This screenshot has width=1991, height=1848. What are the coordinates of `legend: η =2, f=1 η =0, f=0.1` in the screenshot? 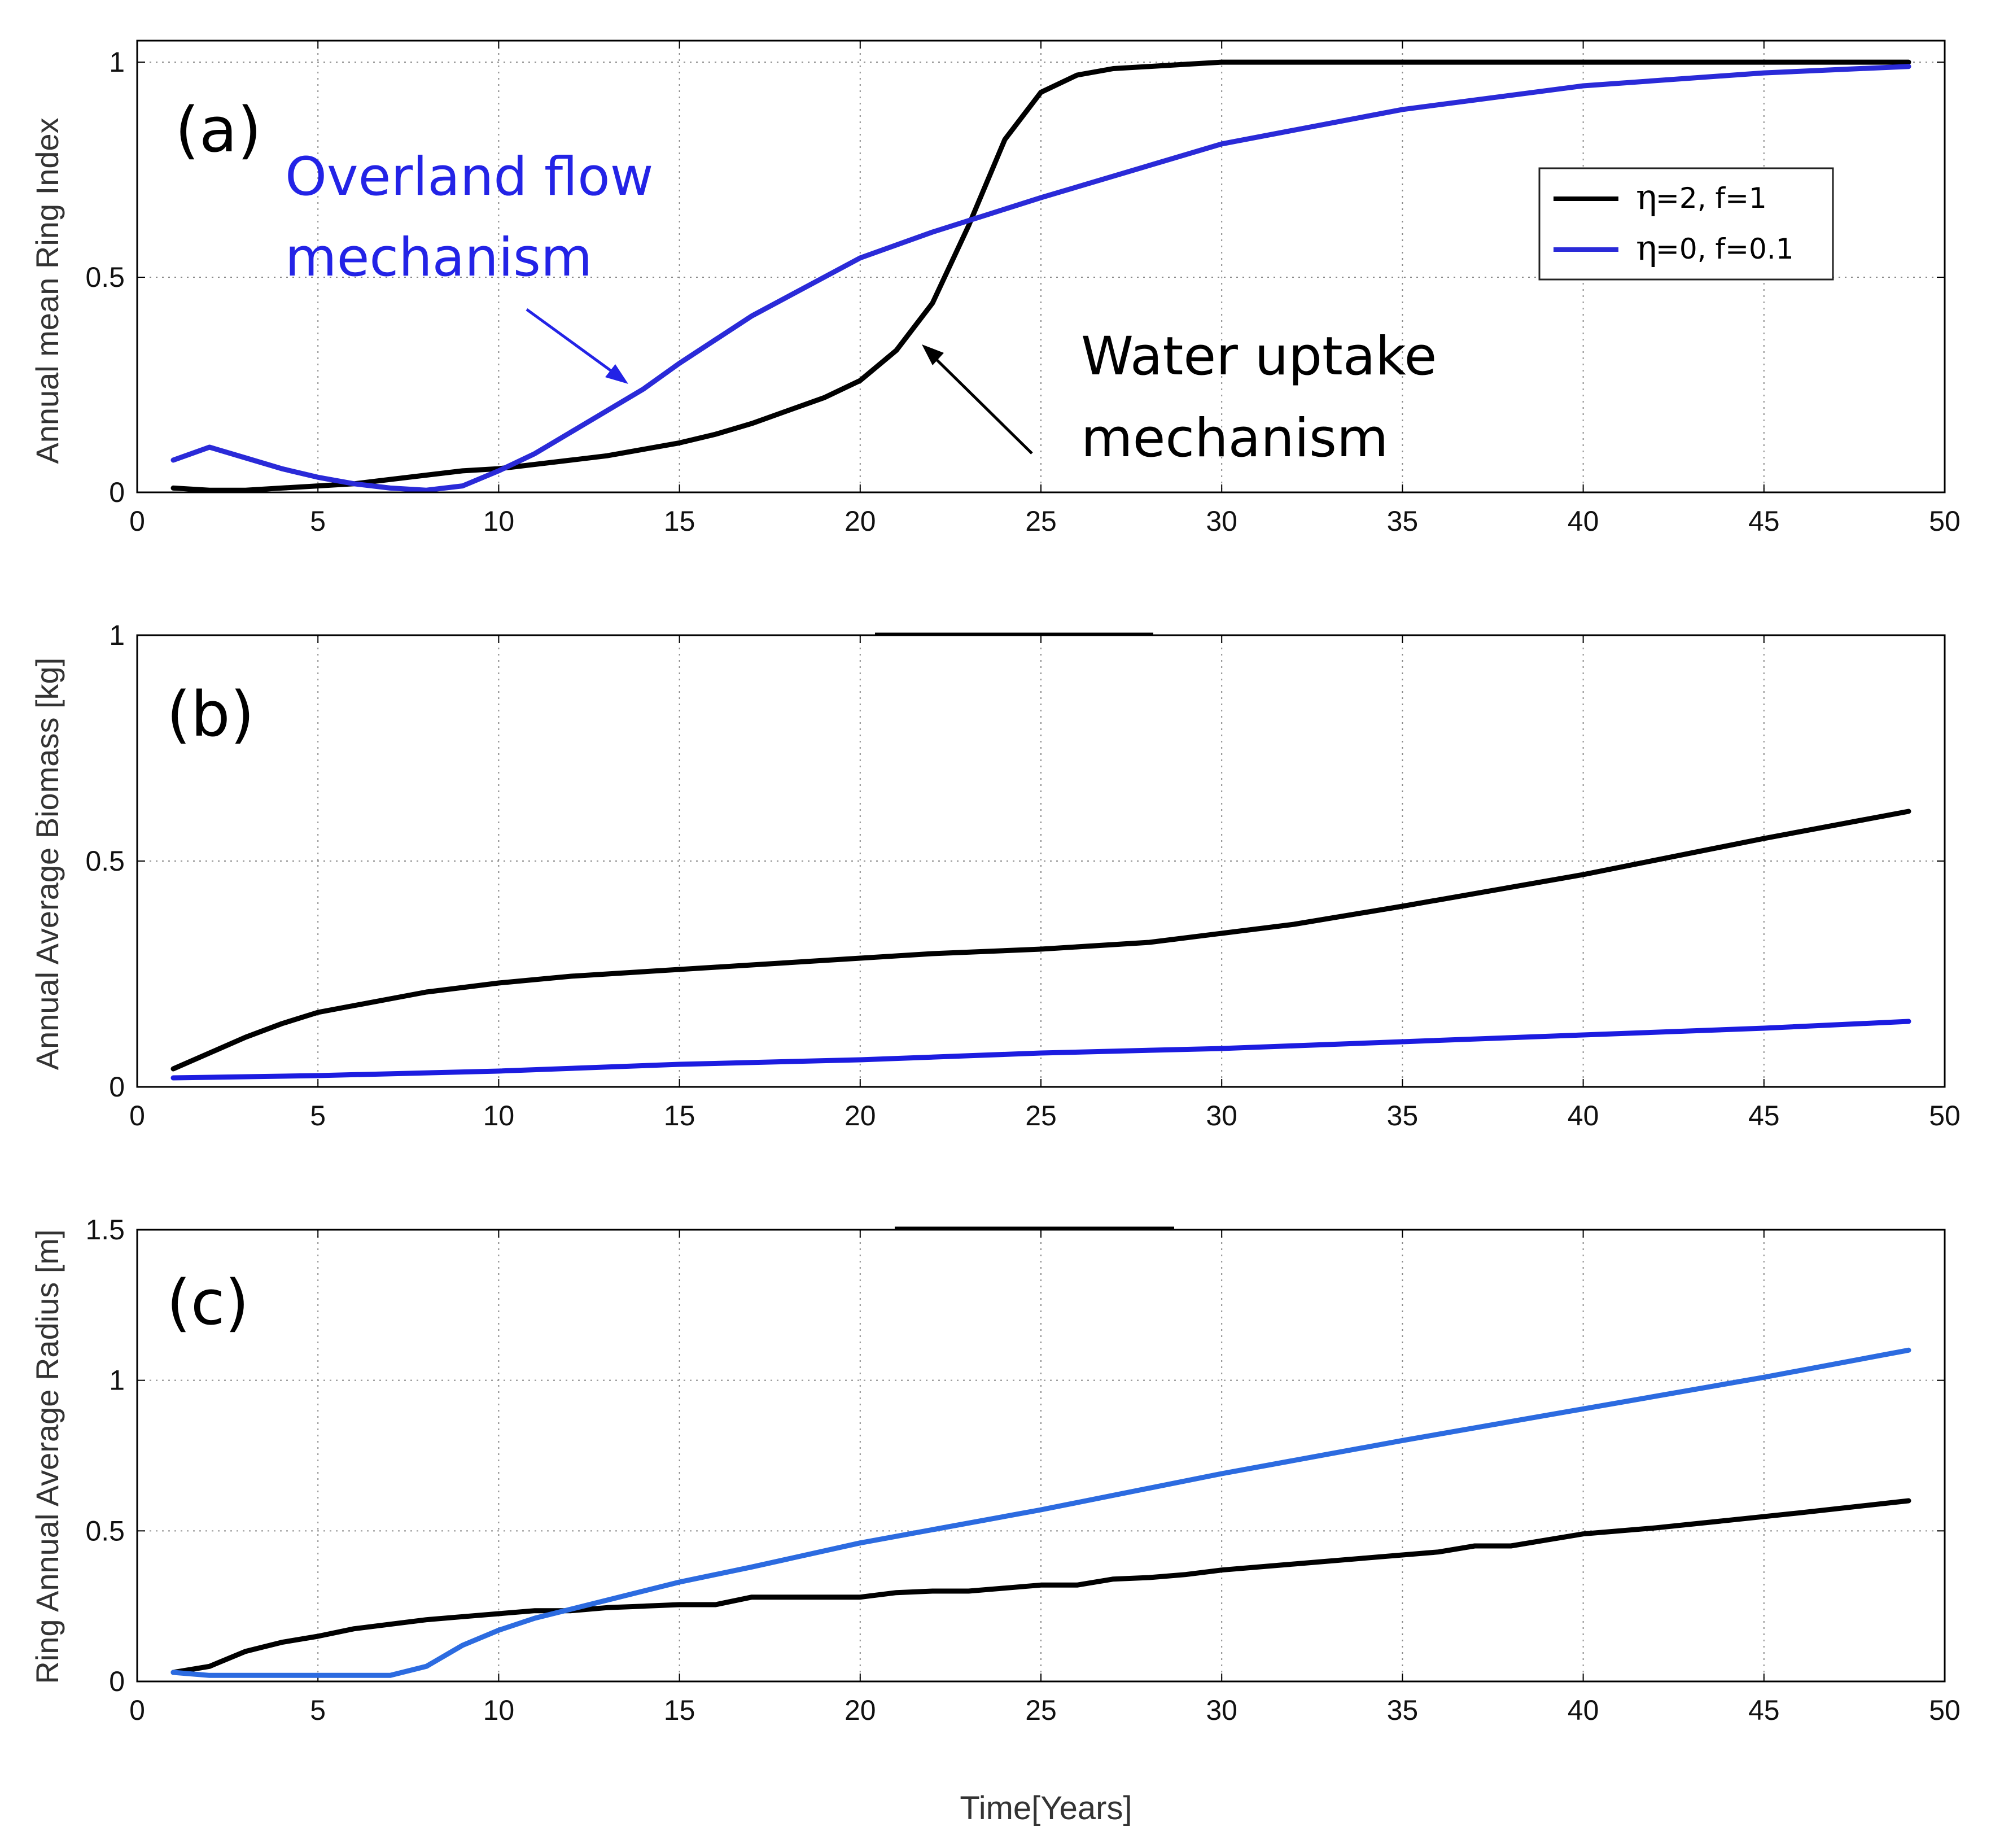 It's located at (1686, 224).